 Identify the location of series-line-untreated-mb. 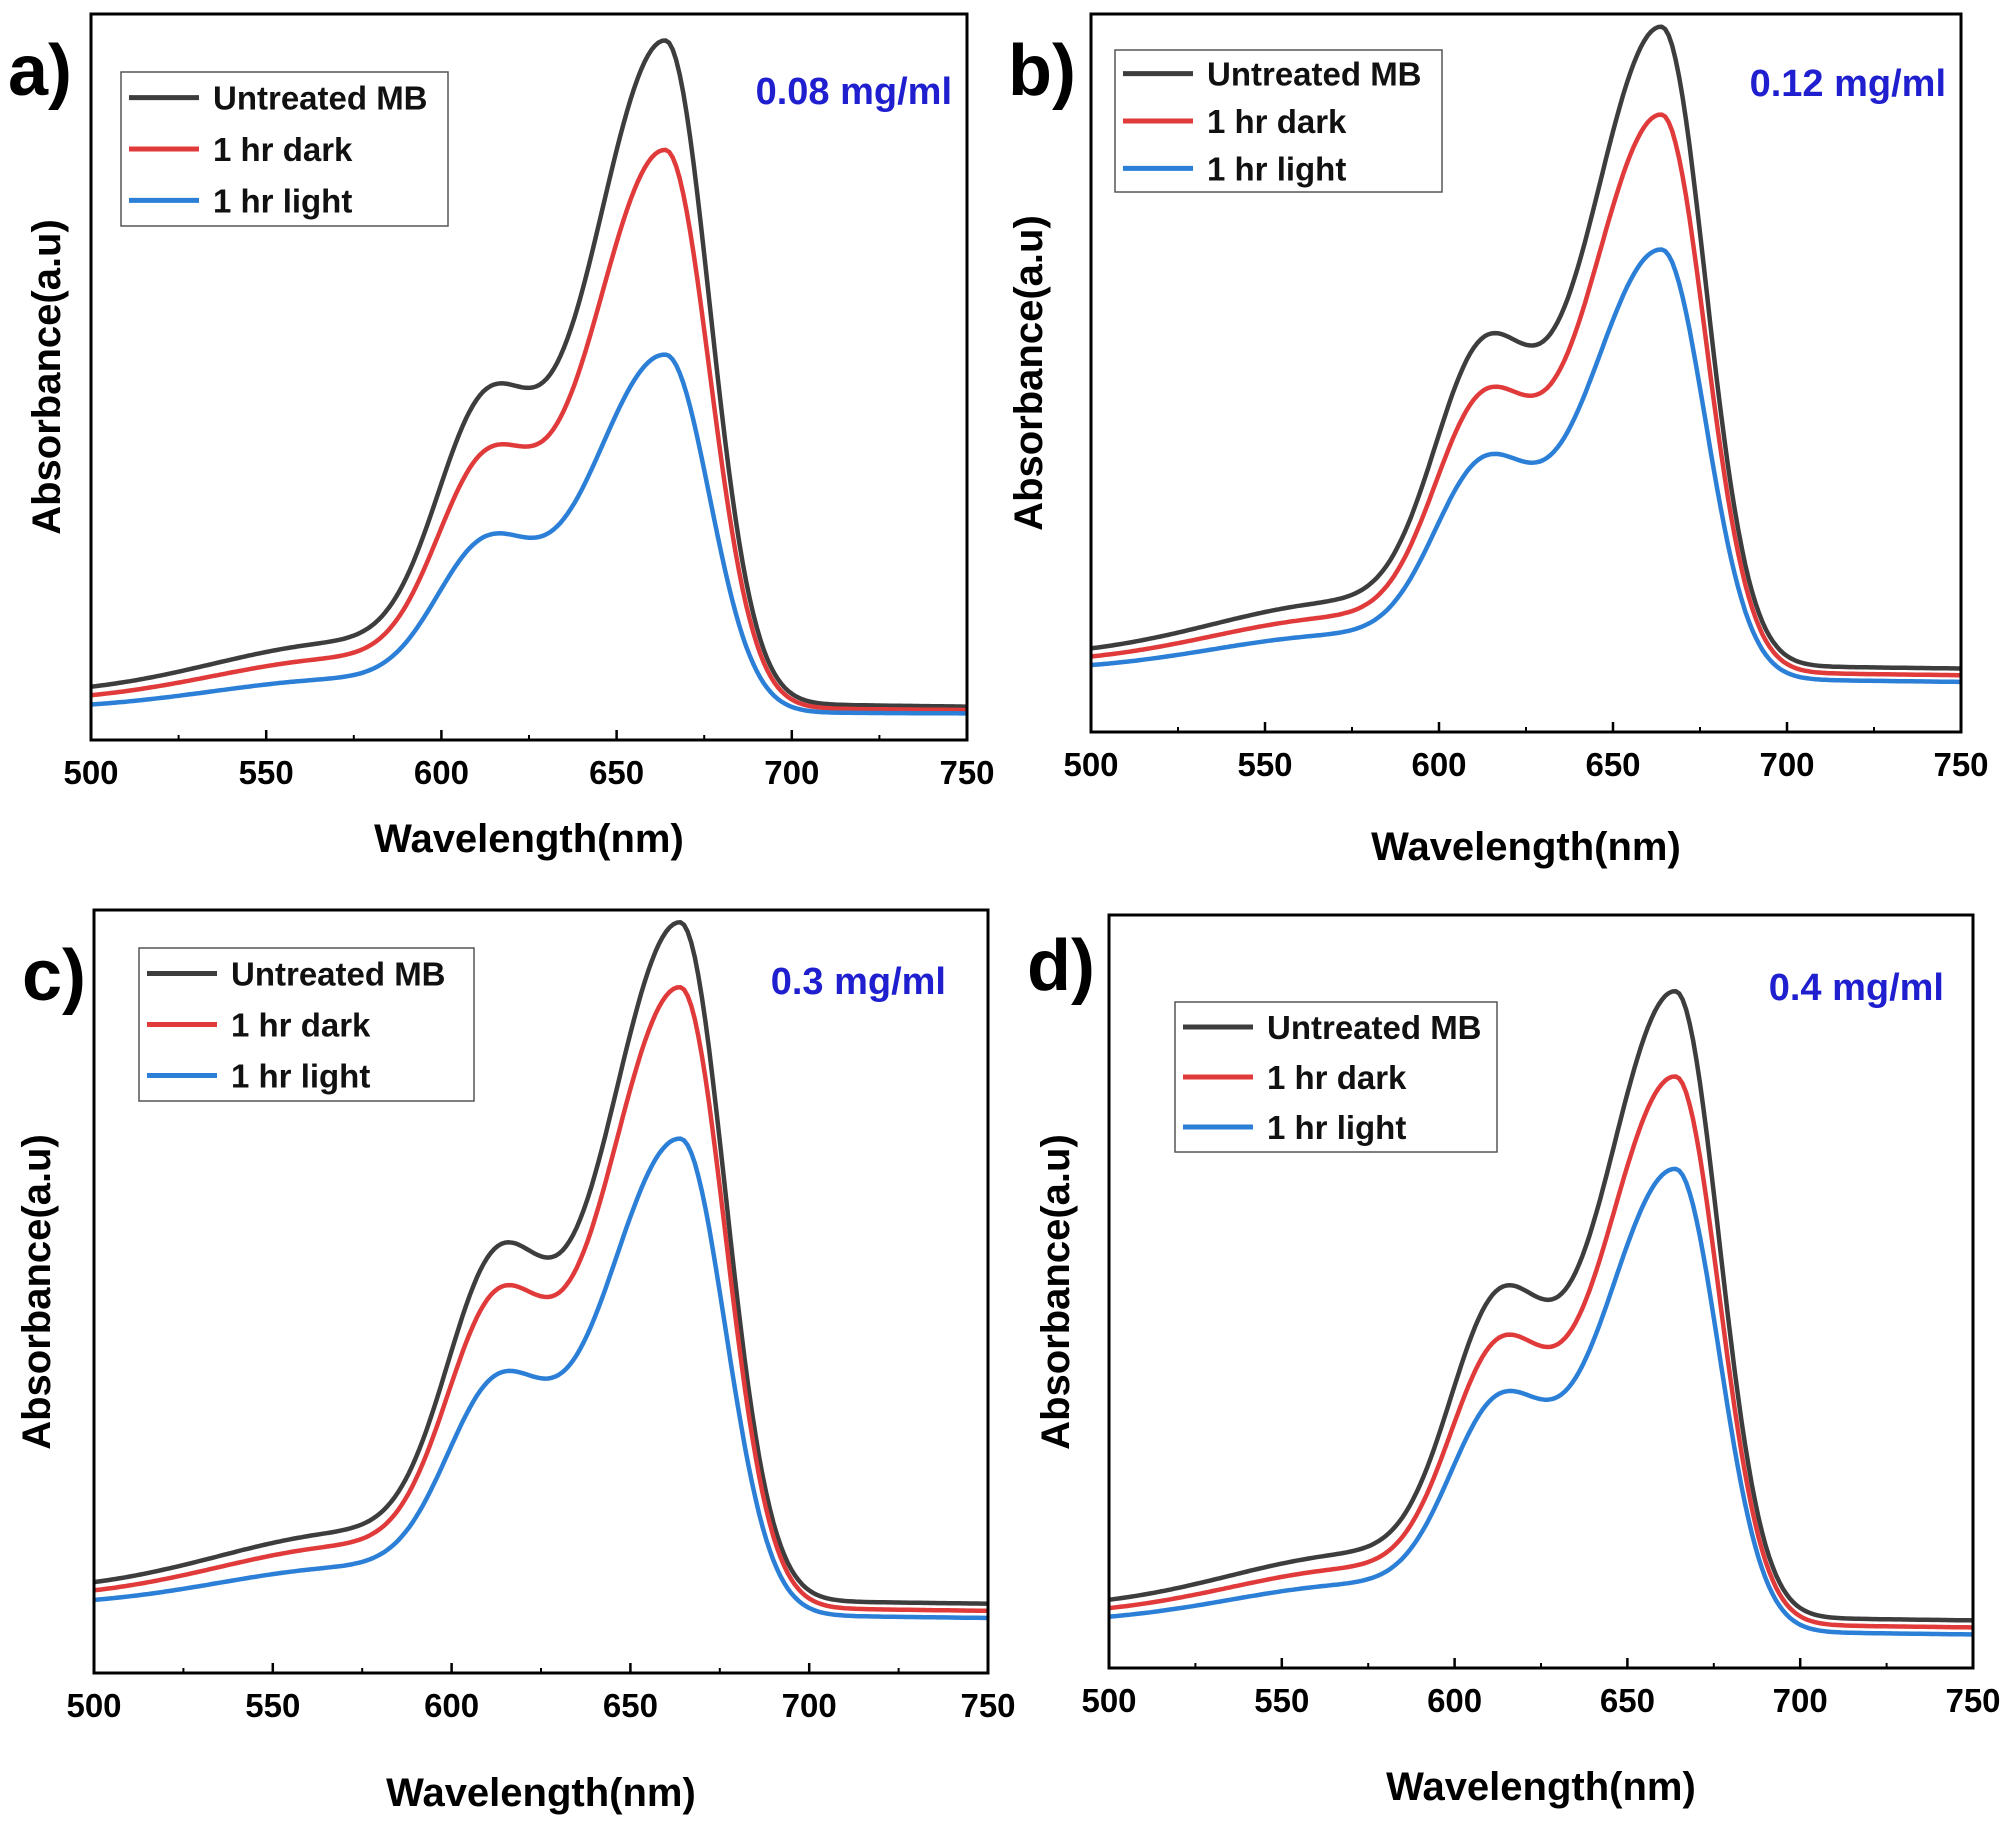
(1541, 1305).